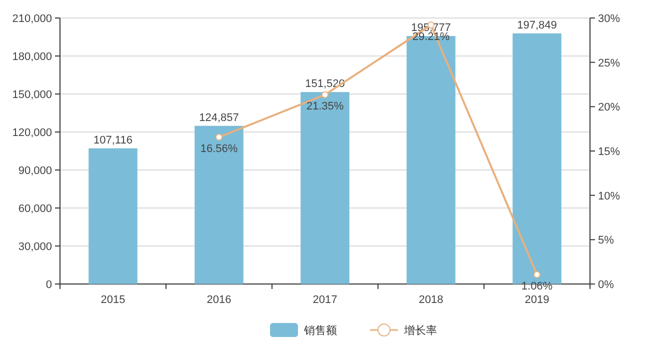 The width and height of the screenshot is (661, 344). I want to click on y-tick-label: 150,000, so click(32, 95).